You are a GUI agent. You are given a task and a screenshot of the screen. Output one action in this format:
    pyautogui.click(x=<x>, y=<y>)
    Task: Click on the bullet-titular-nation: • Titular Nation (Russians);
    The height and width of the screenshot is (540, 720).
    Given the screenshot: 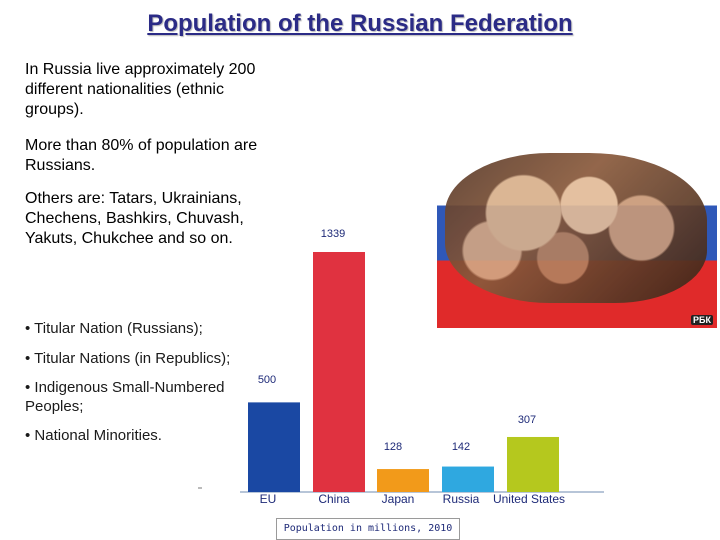 What is the action you would take?
    pyautogui.click(x=114, y=328)
    